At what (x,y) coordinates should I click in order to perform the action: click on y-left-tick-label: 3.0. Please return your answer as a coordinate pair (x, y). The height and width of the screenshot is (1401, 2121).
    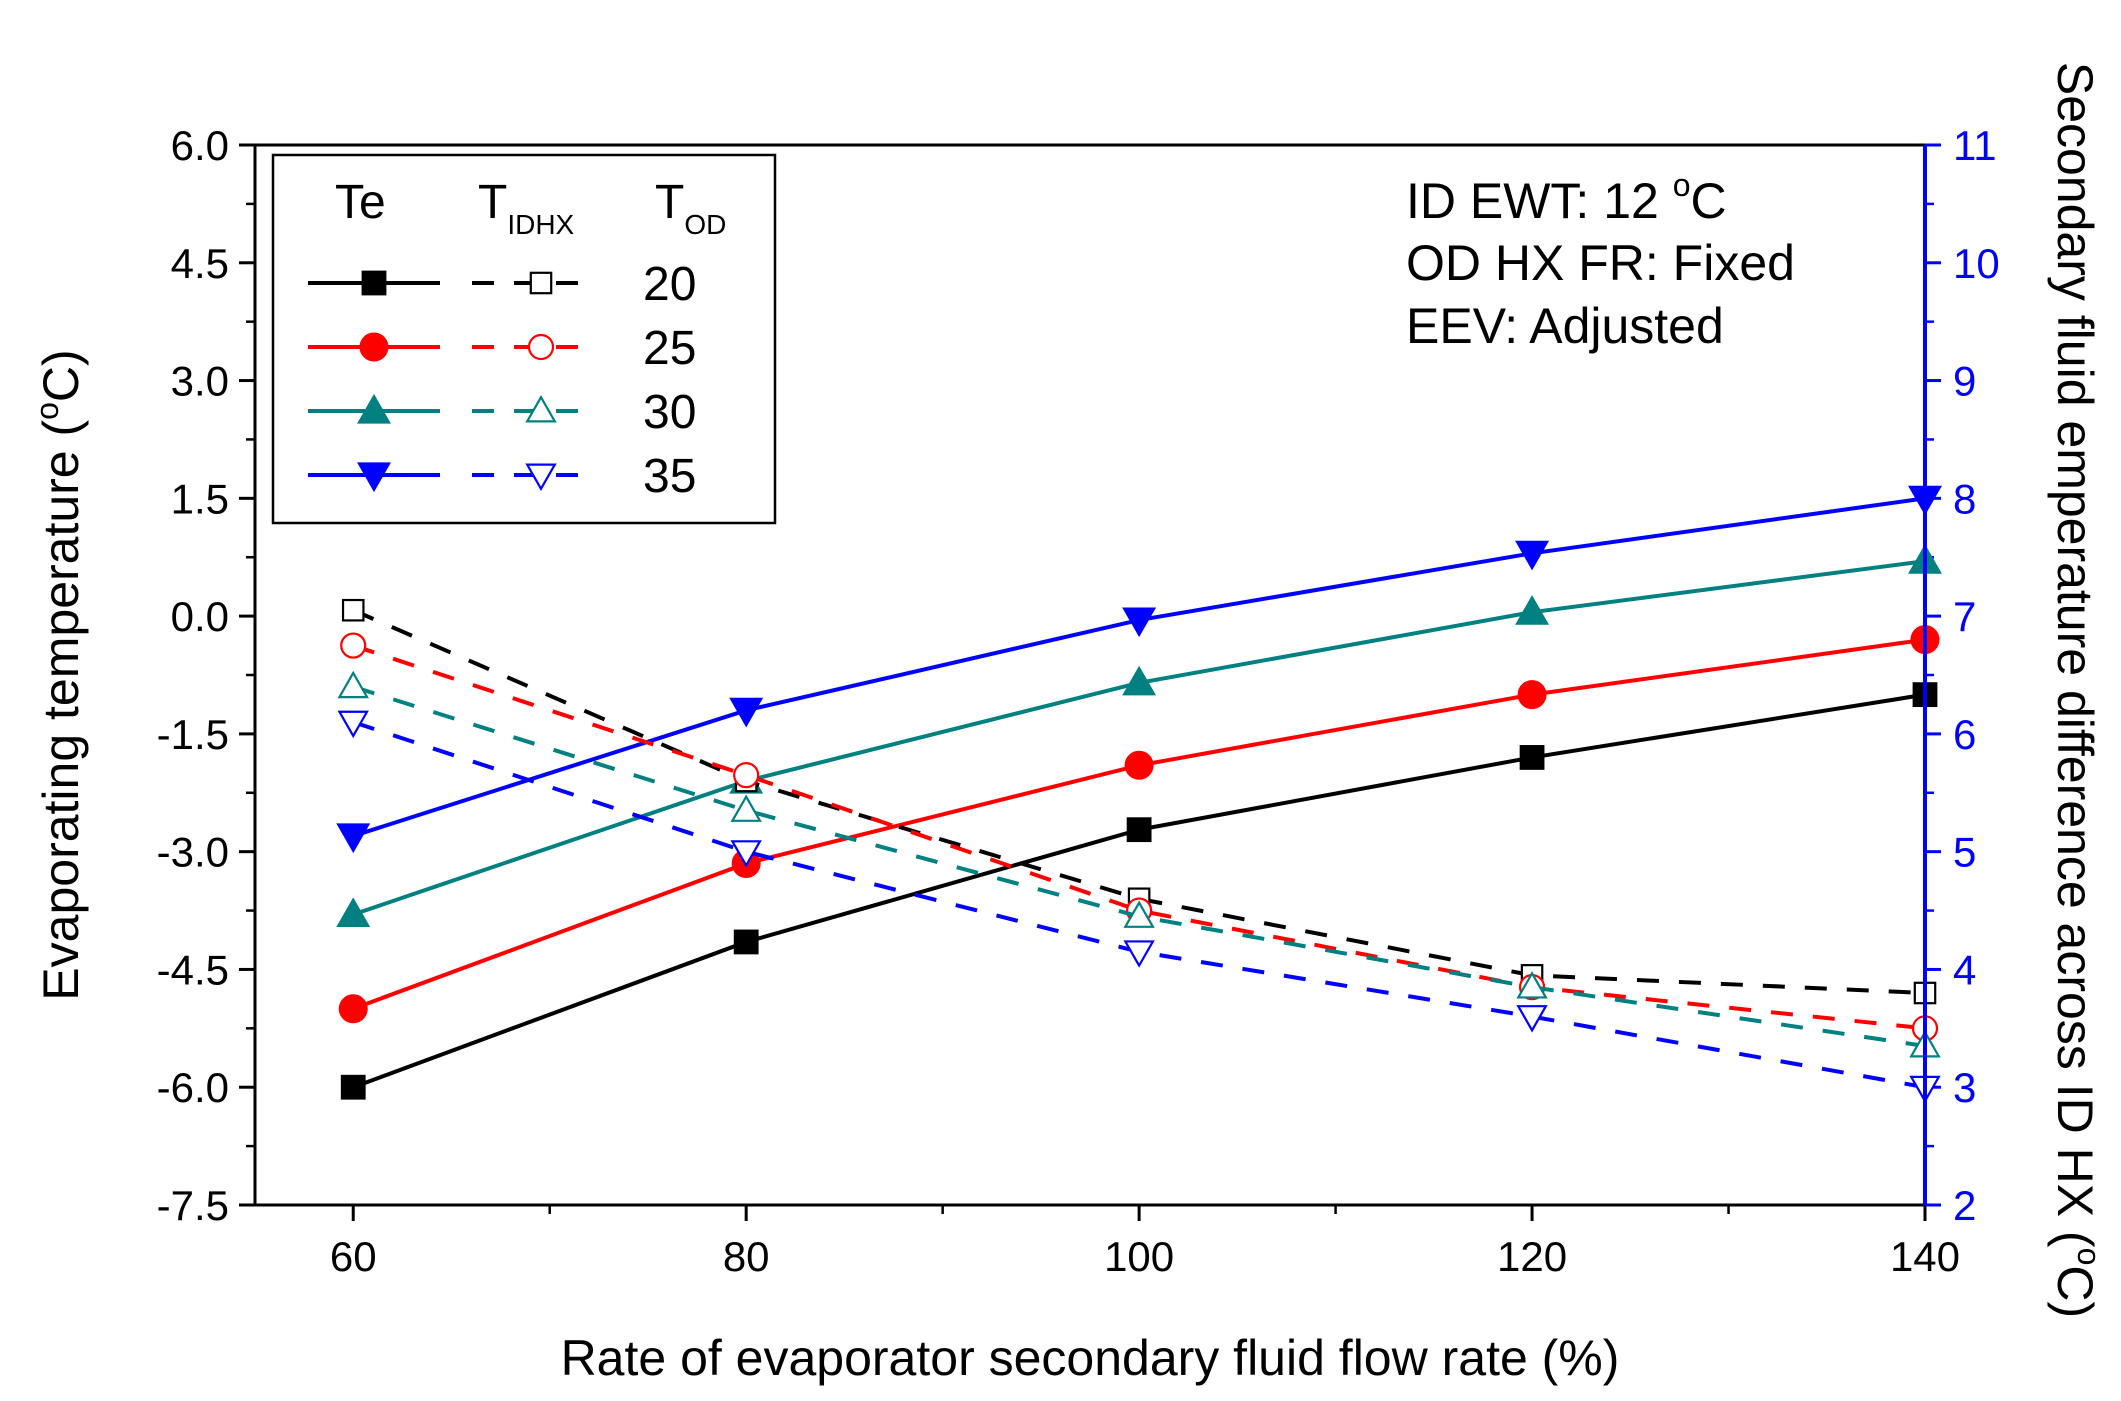
    Looking at the image, I should click on (200, 381).